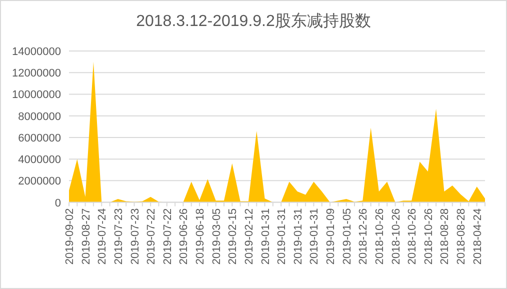 The height and width of the screenshot is (289, 507). What do you see at coordinates (36, 95) in the screenshot?
I see `y-tick-label: 10000000` at bounding box center [36, 95].